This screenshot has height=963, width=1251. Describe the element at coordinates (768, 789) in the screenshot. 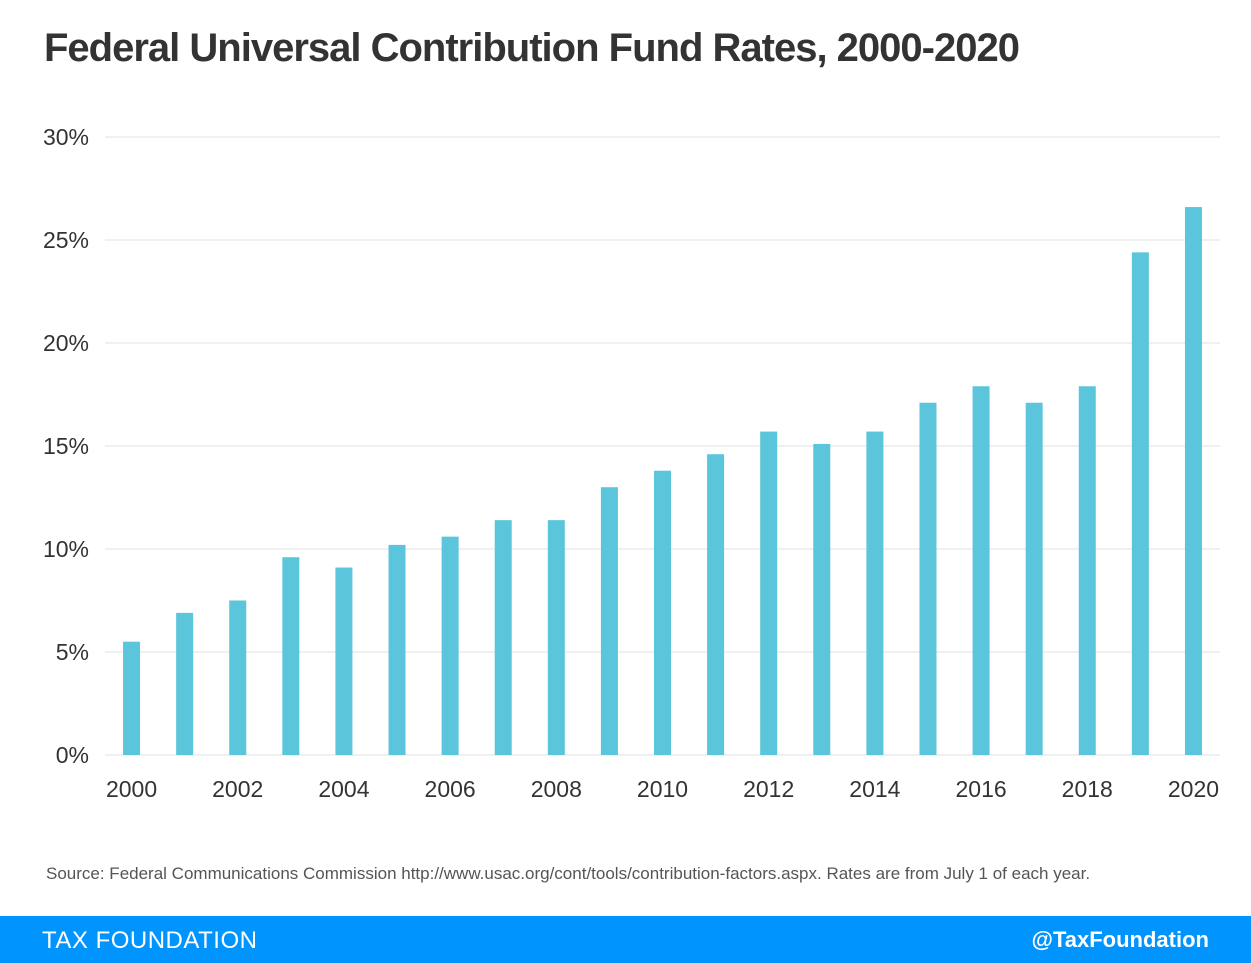

I see `x-tick-label: 2012` at that location.